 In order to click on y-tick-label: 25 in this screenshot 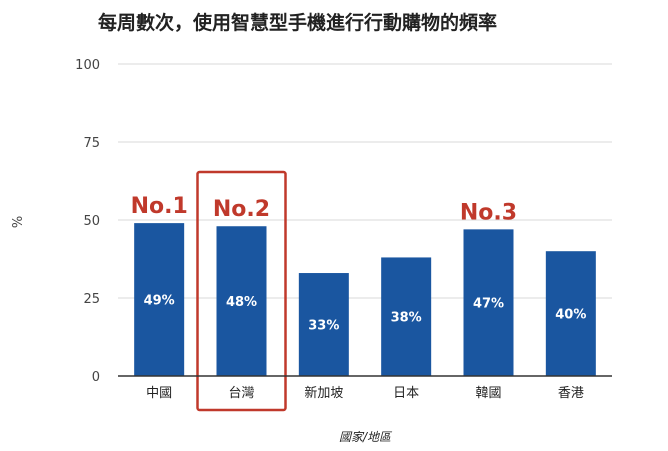, I will do `click(91, 299)`.